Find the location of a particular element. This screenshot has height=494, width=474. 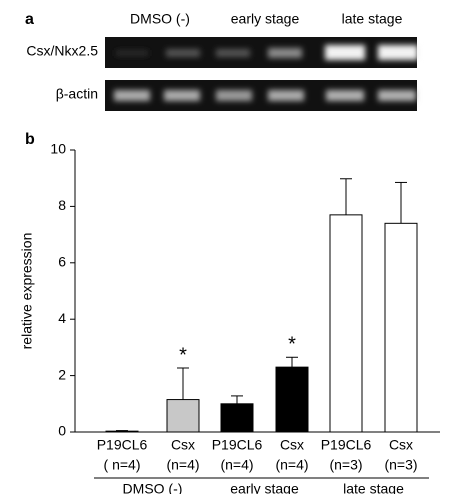

group-label: late stage is located at coordinates (373, 487).